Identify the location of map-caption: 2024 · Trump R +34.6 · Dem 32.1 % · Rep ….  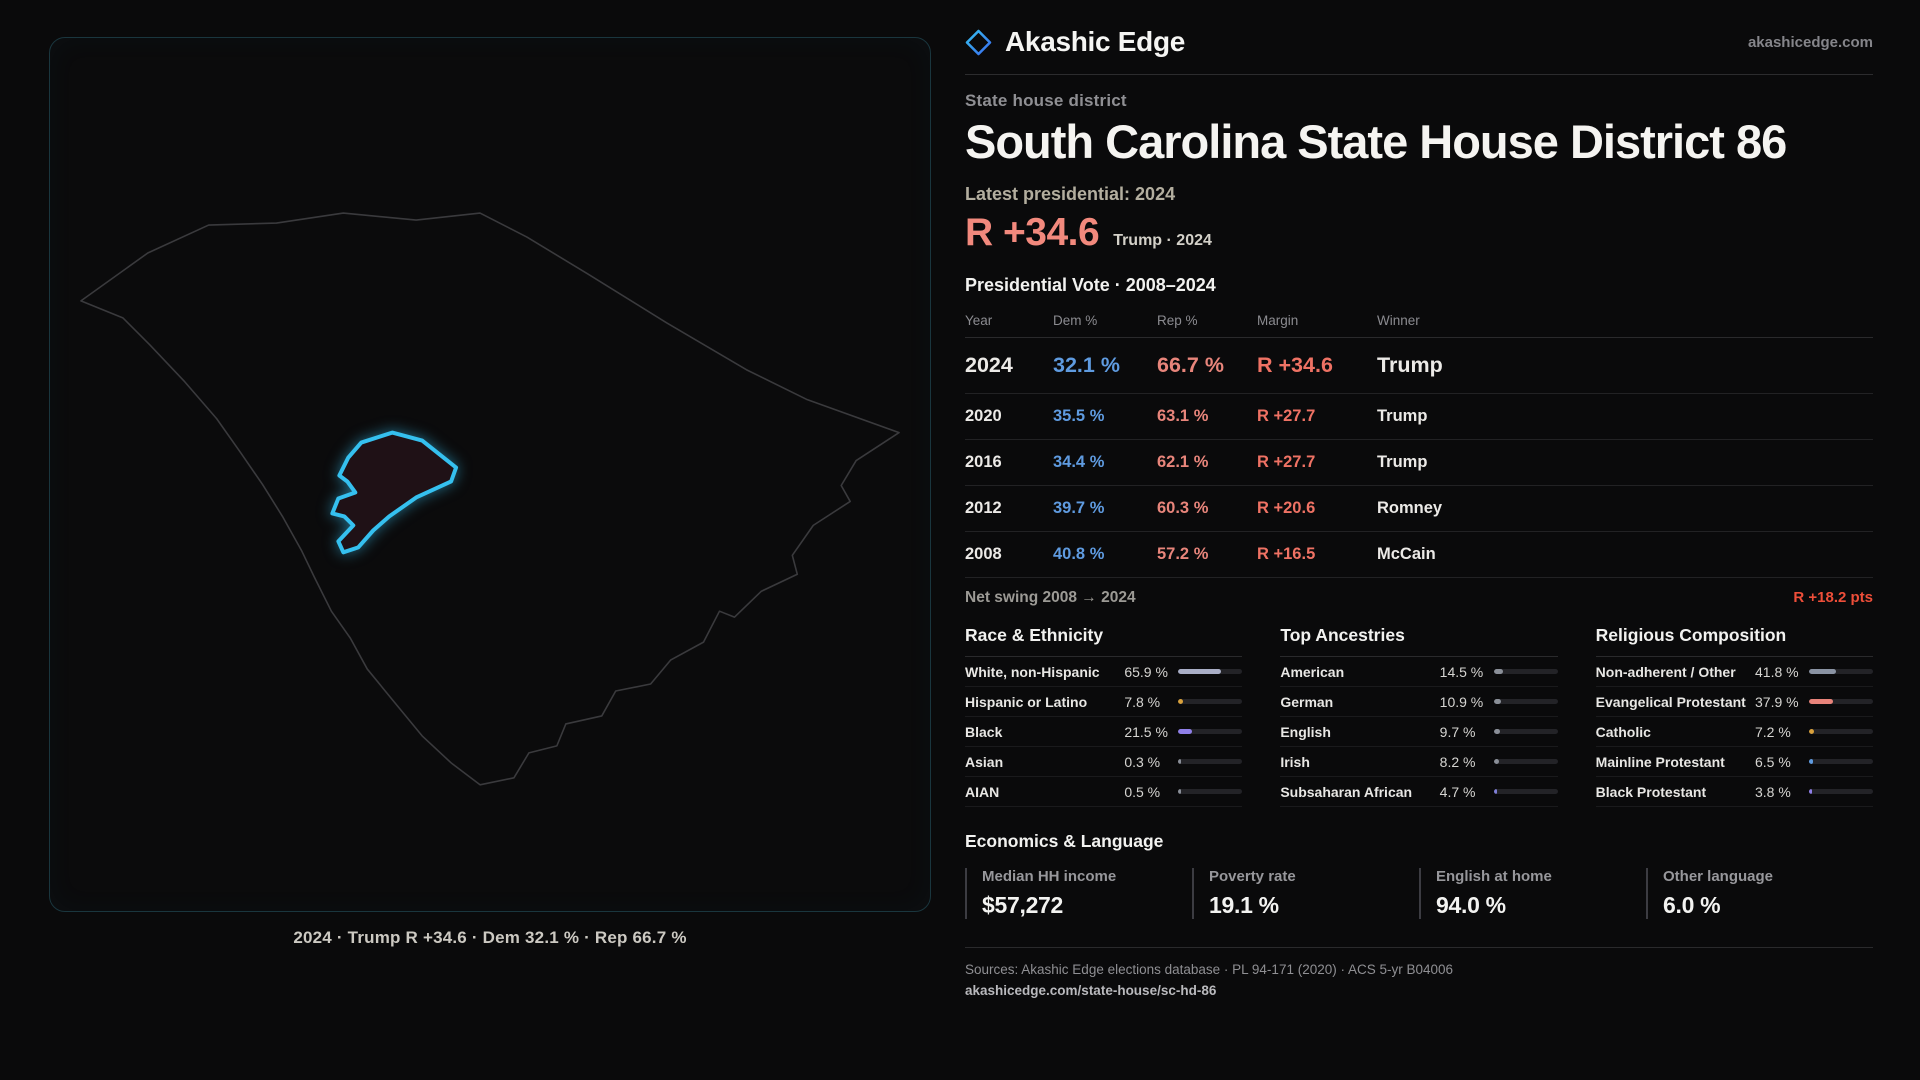
(490, 937).